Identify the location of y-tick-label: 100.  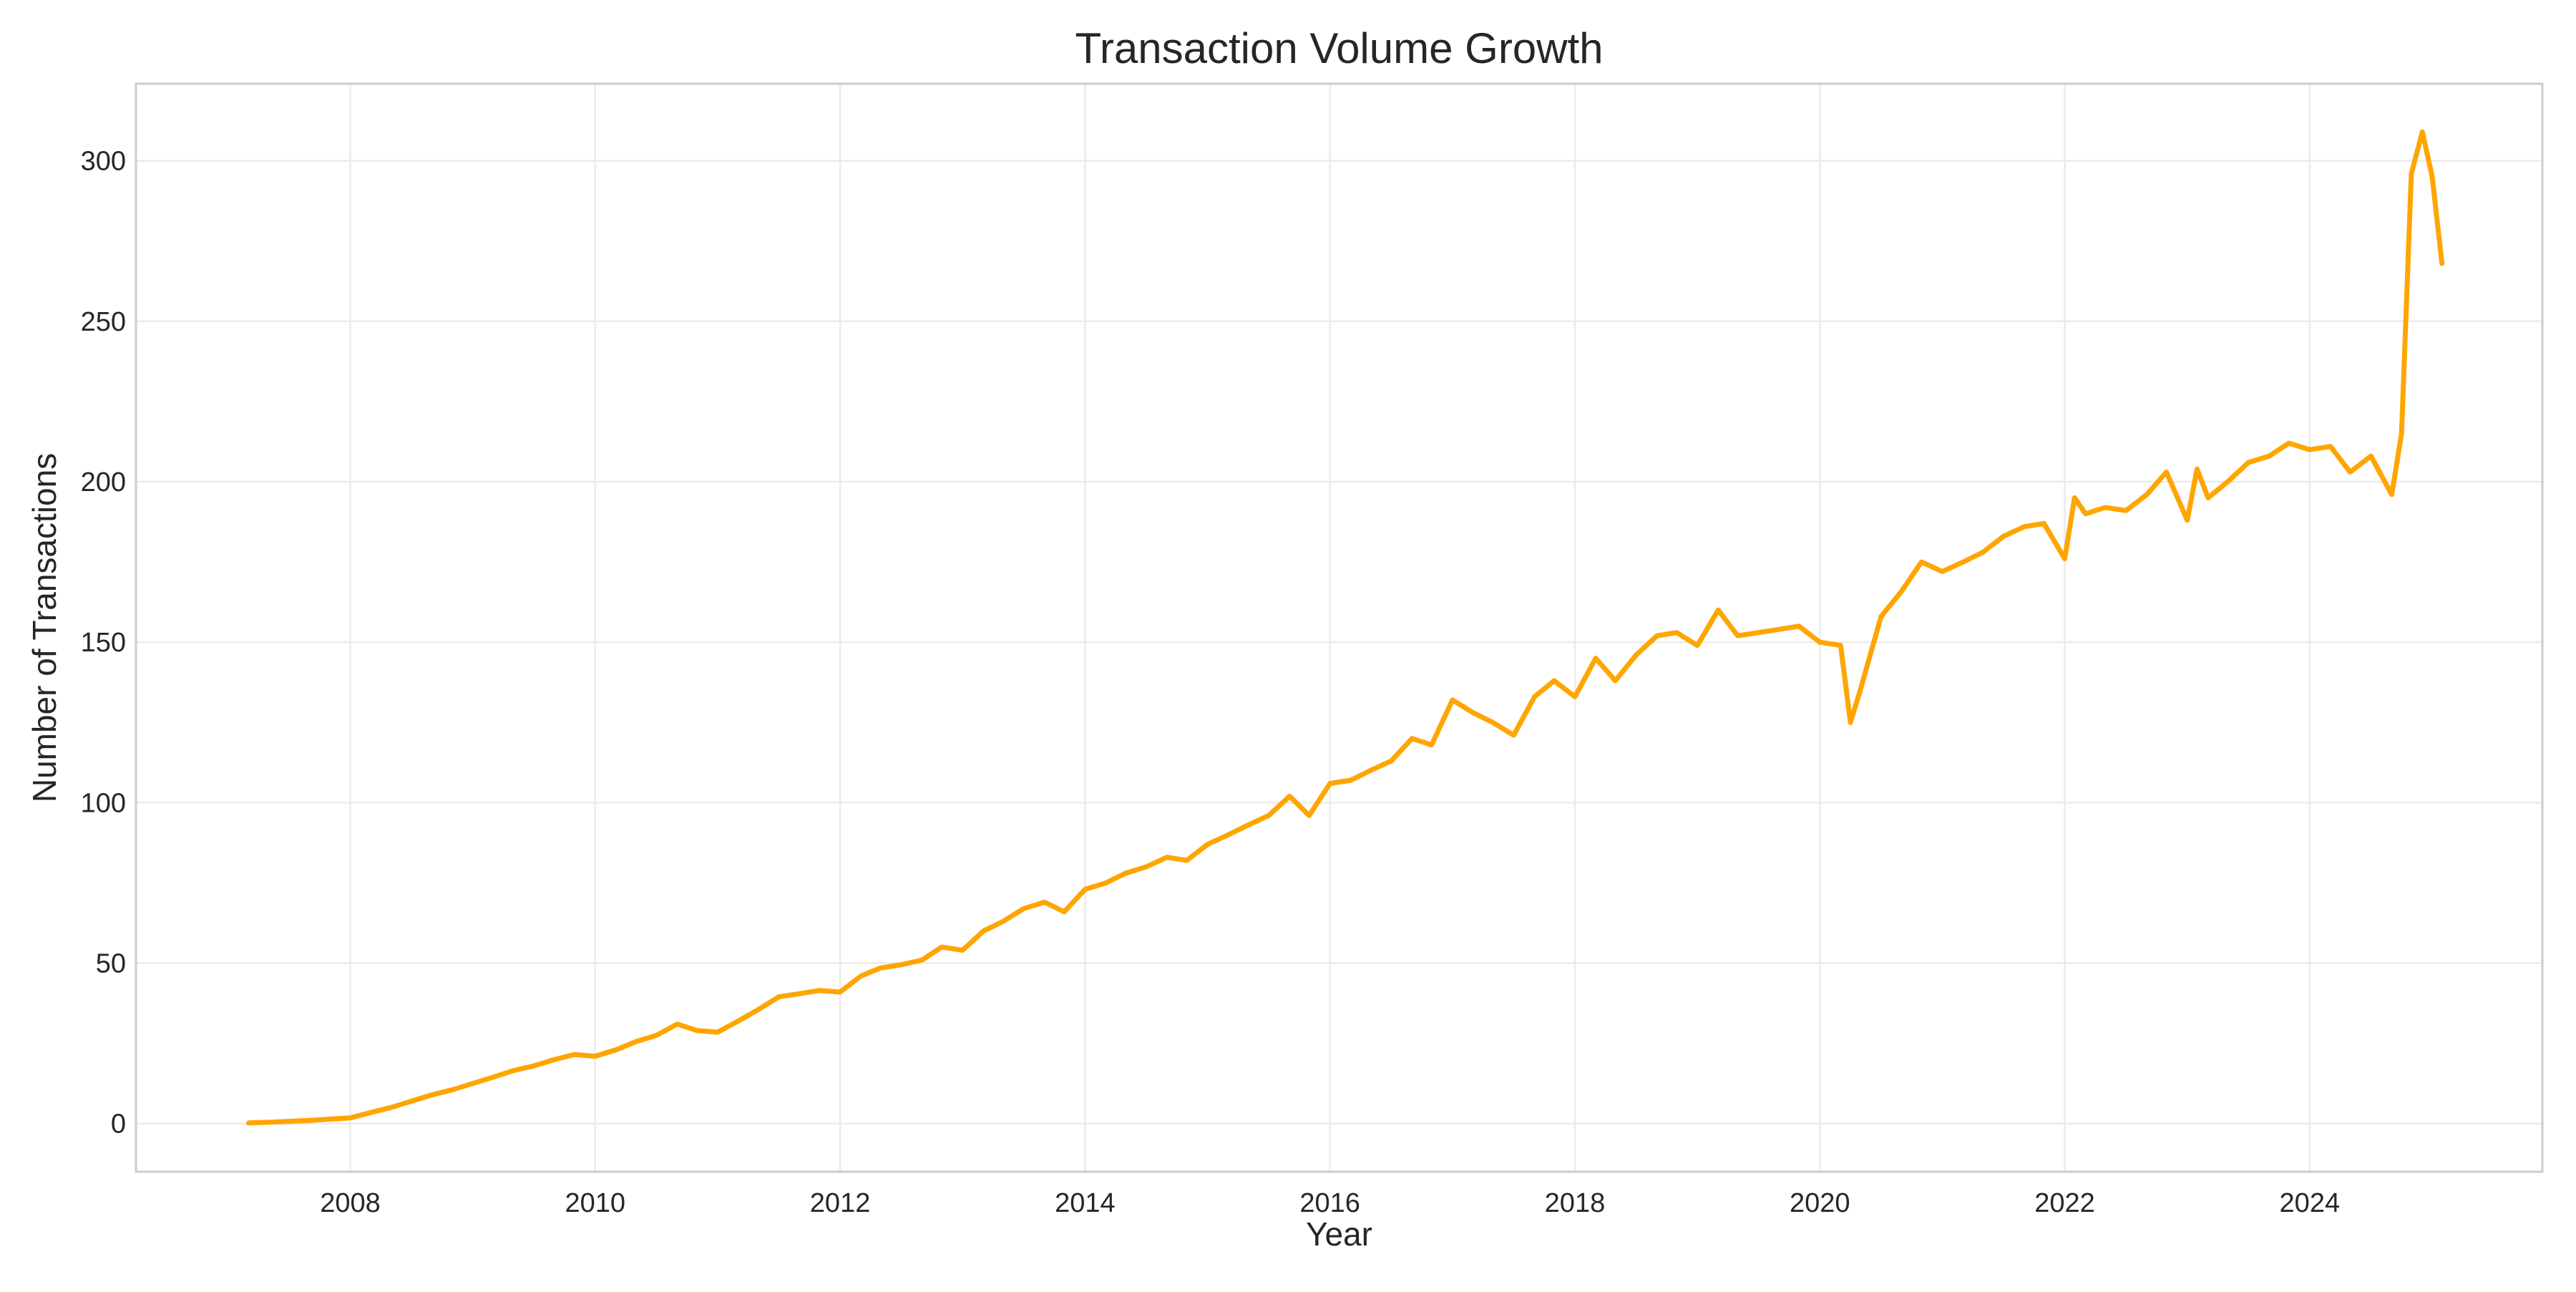
(103, 803).